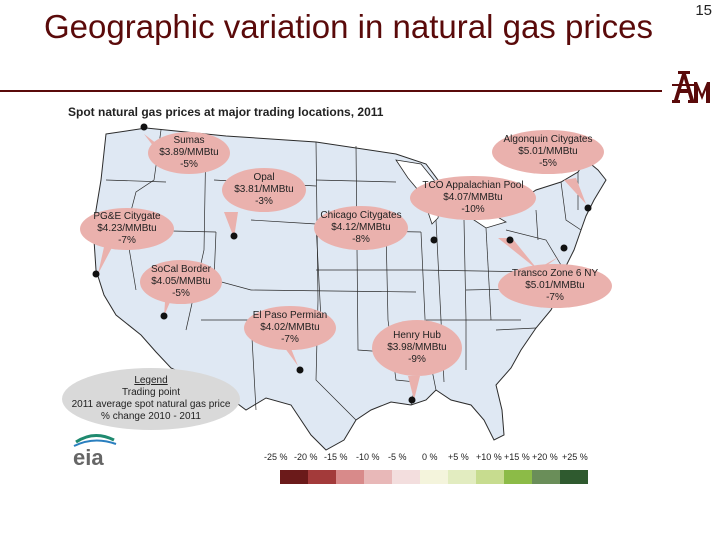 This screenshot has width=720, height=540. I want to click on eia-logo: eia, so click(95, 451).